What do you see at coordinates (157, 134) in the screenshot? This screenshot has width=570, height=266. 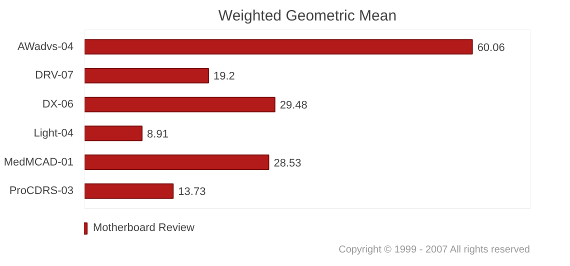 I see `data-label: 8.91` at bounding box center [157, 134].